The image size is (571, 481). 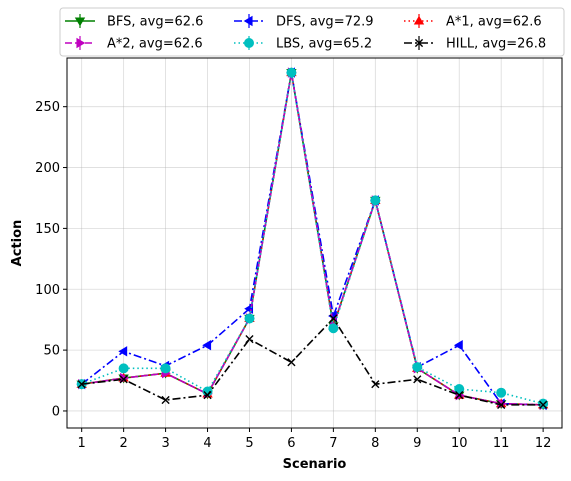 I want to click on x-tick-label: 10, so click(x=459, y=443).